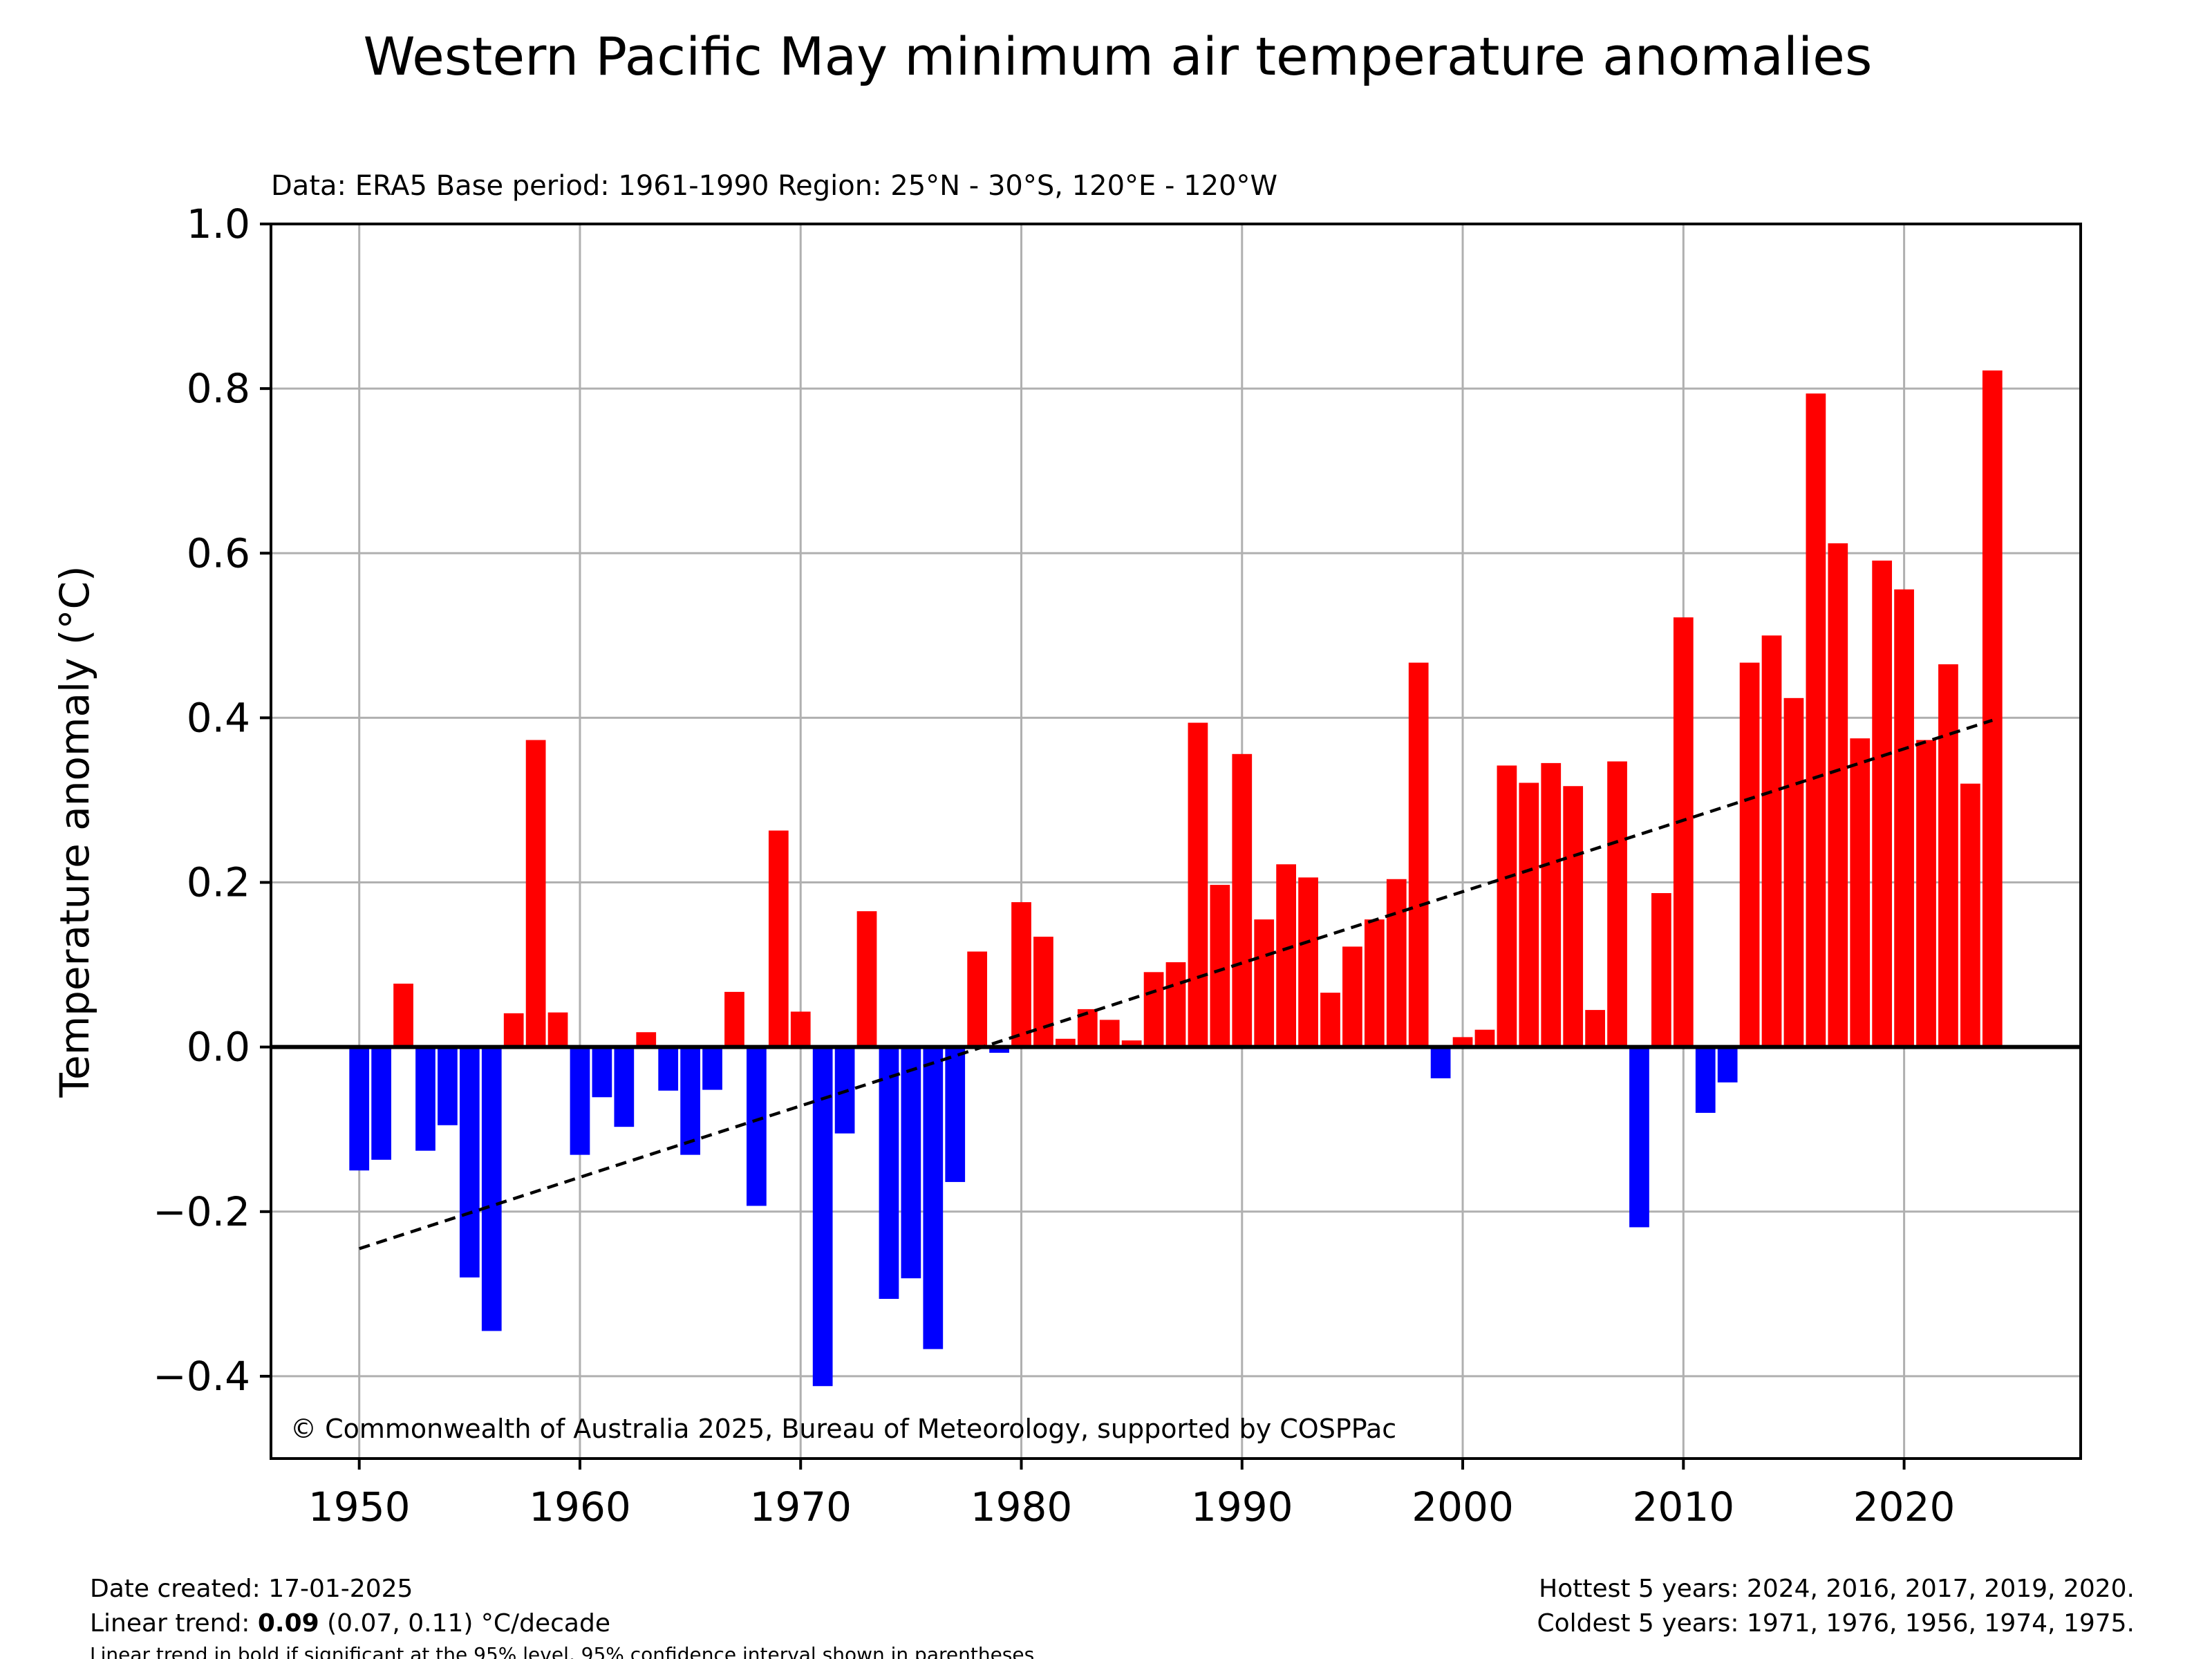  What do you see at coordinates (1617, 904) in the screenshot?
I see `bar-2007` at bounding box center [1617, 904].